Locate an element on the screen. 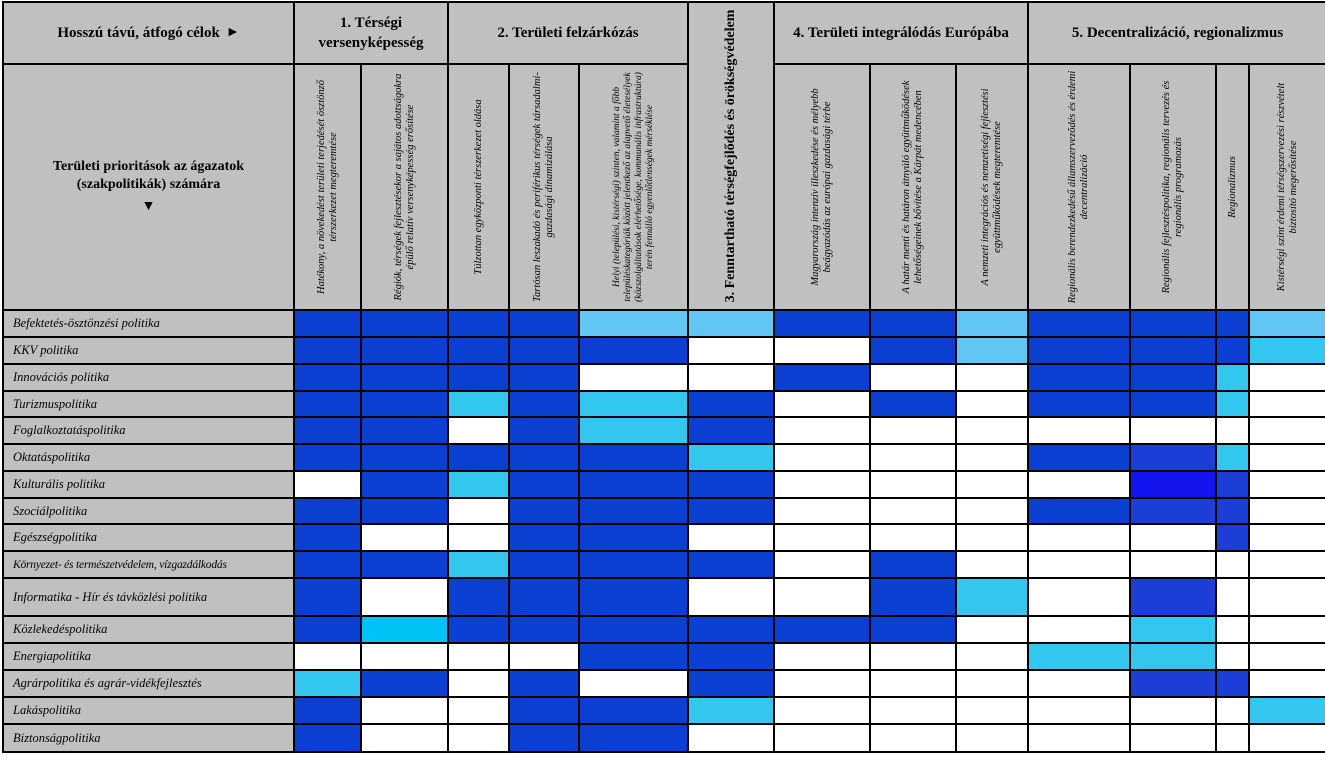 The width and height of the screenshot is (1325, 761). row-label: Egészségpolitika is located at coordinates (149, 538).